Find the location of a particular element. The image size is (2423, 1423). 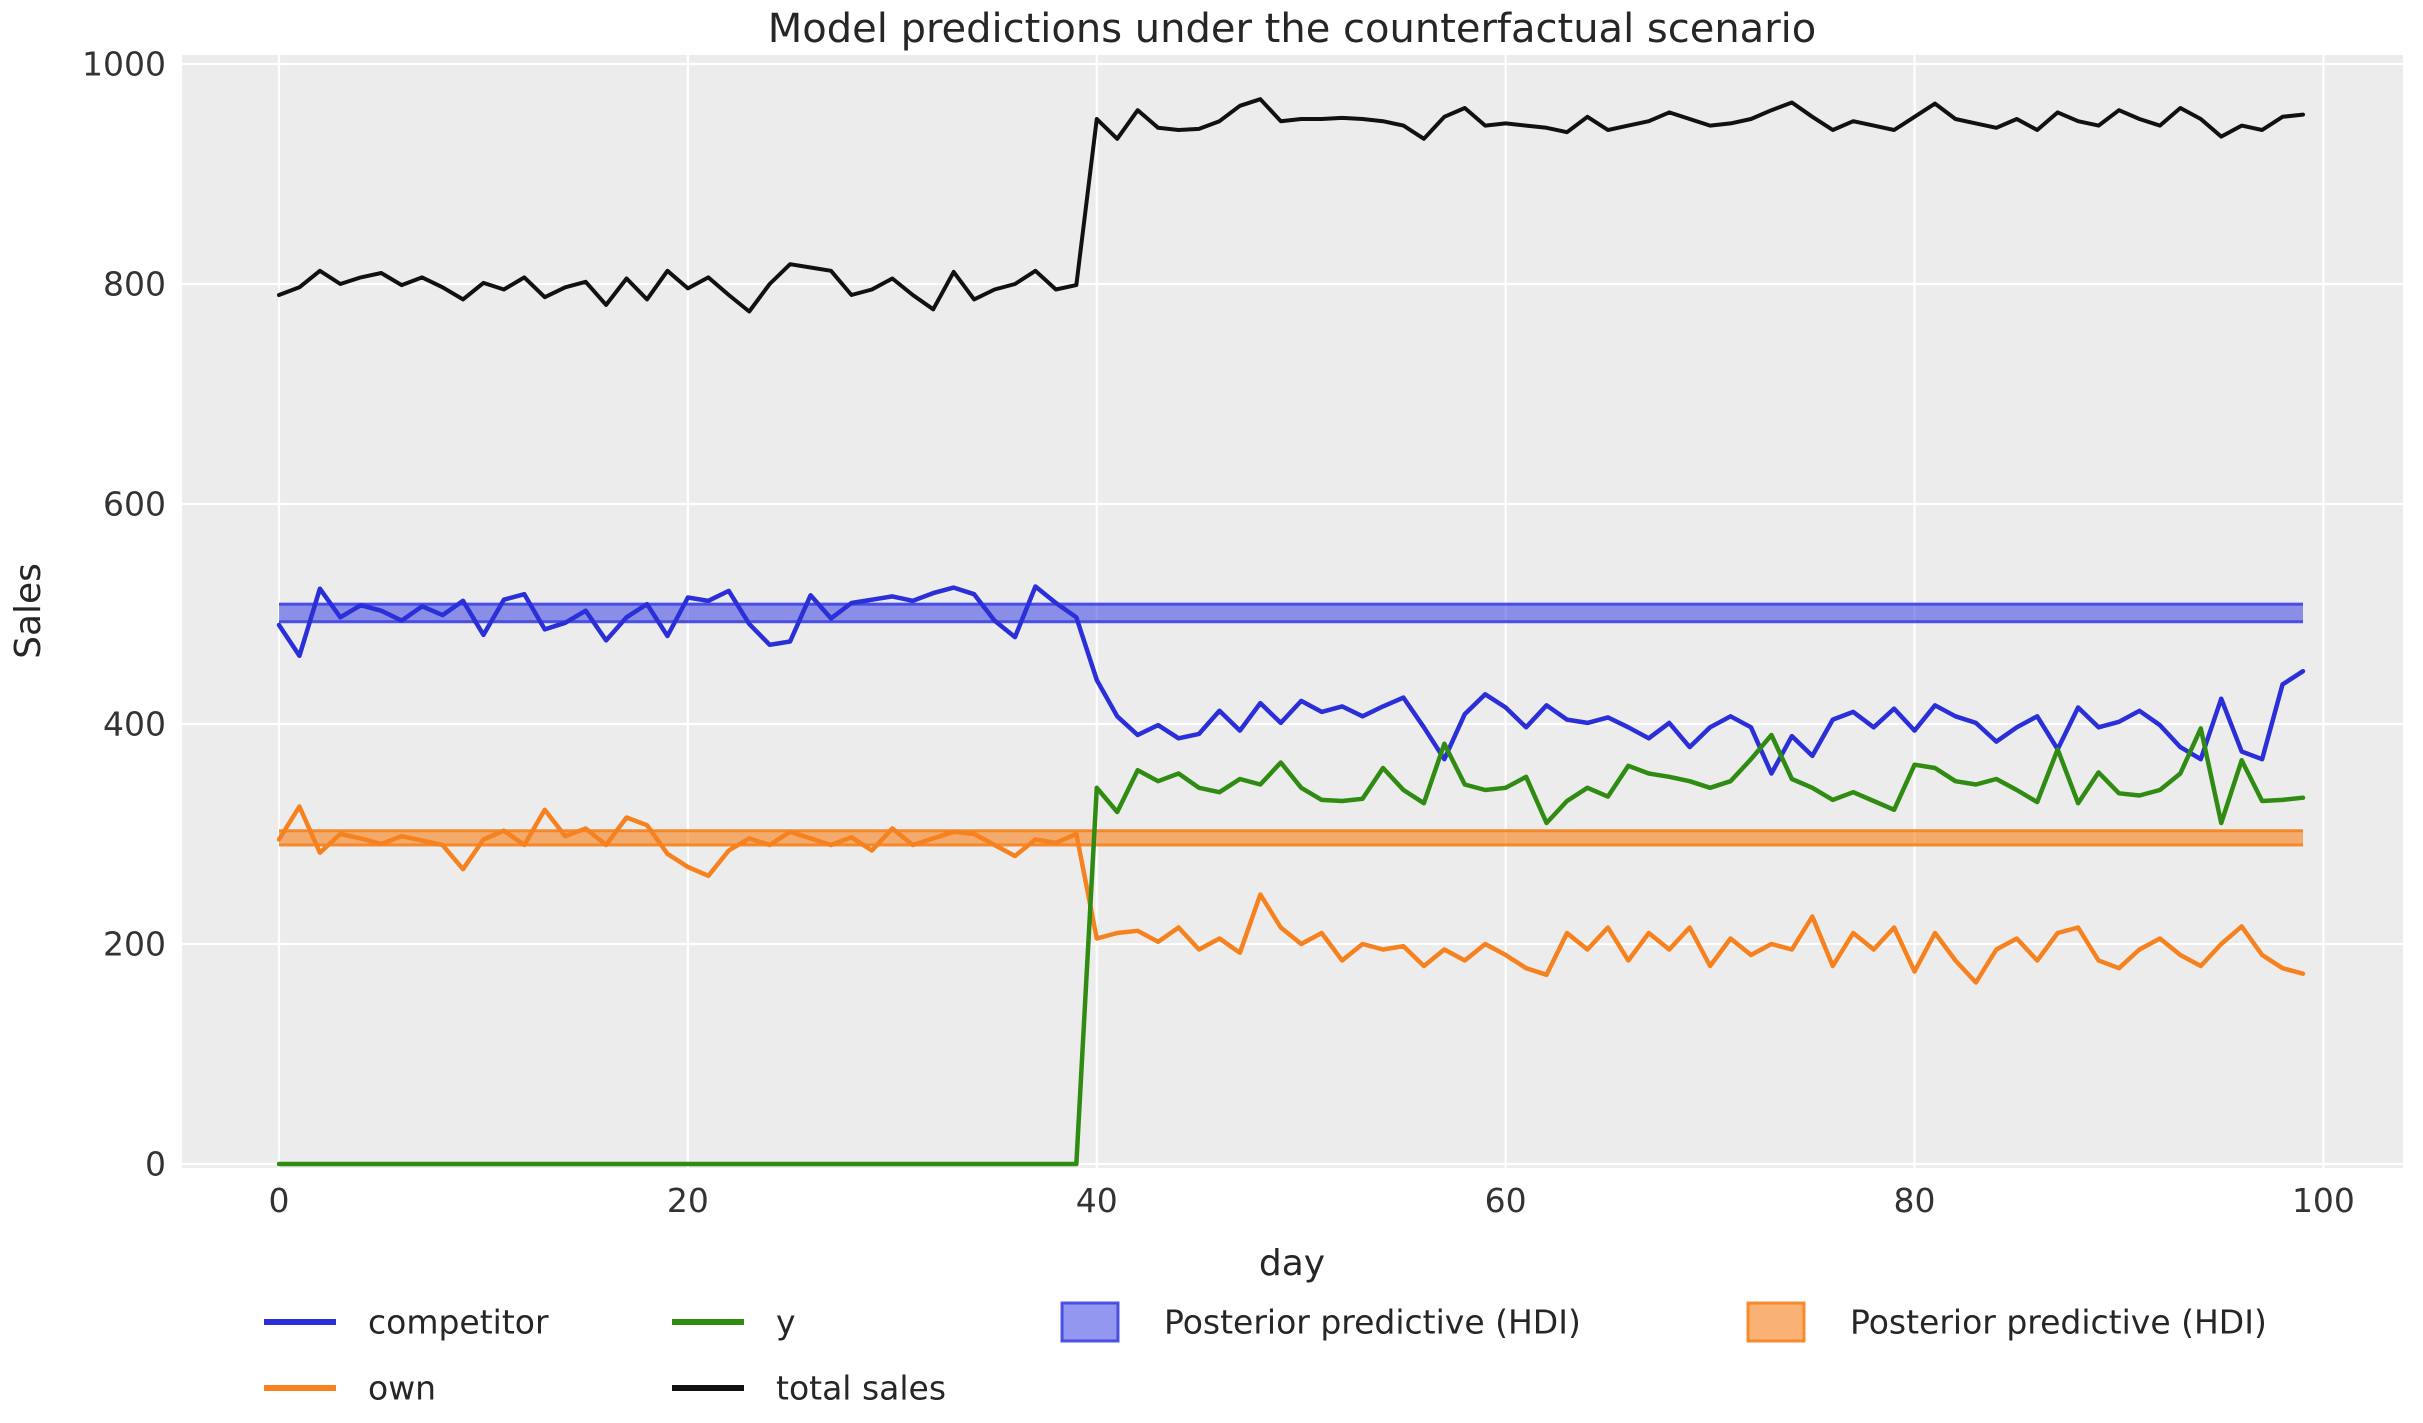

legend-label-hdi-blue: Posterior predictive (HDI) is located at coordinates (1372, 1322).